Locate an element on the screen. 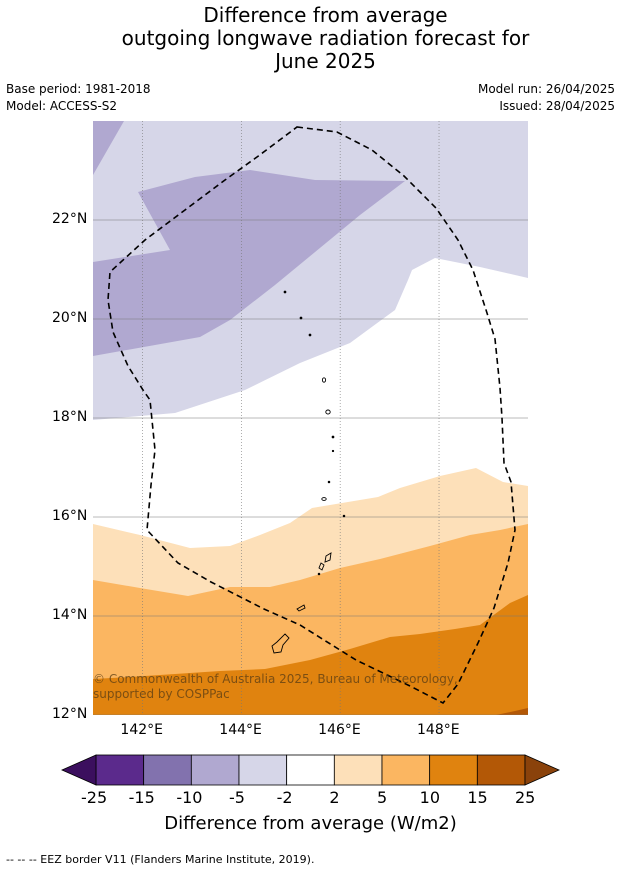 Image resolution: width=621 pixels, height=873 pixels. title-line-2: outgoing longwave radiation forecast for is located at coordinates (325, 38).